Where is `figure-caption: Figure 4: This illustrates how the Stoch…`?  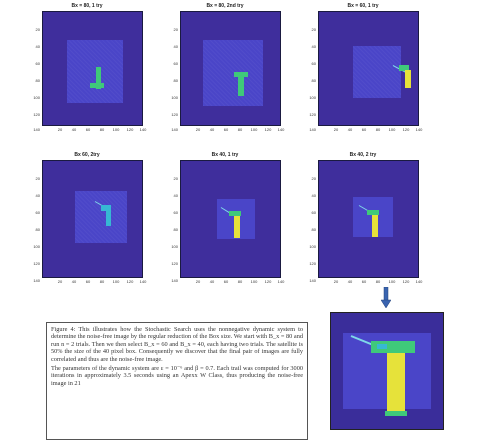
figure-caption: Figure 4: This illustrates how the Stoch… is located at coordinates (177, 381).